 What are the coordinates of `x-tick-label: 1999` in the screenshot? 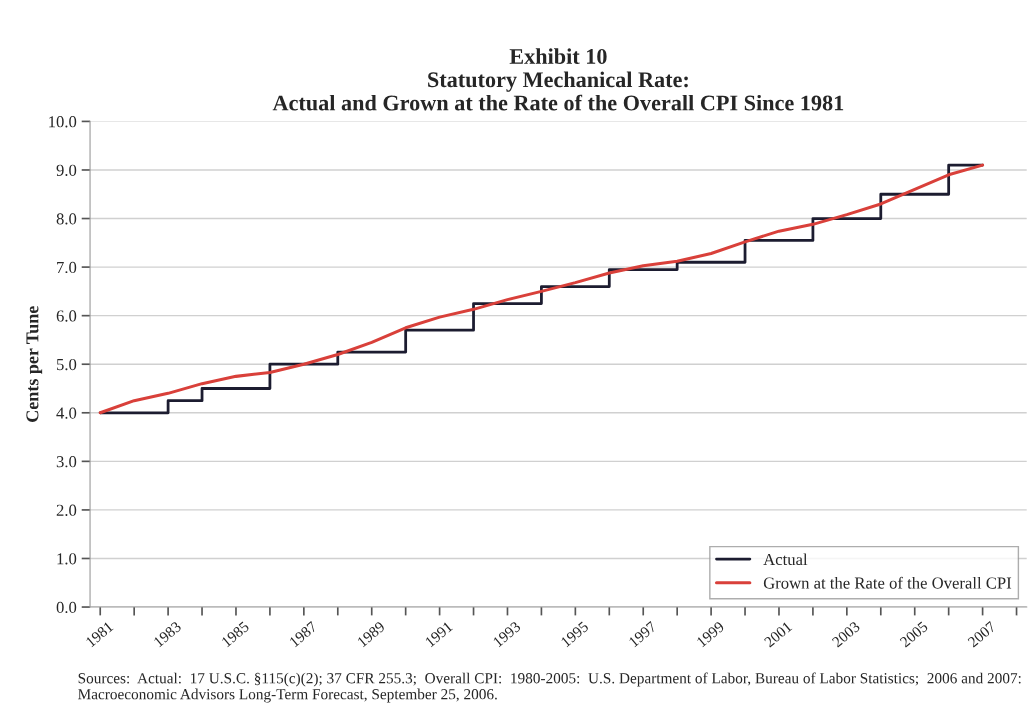 It's located at (710, 634).